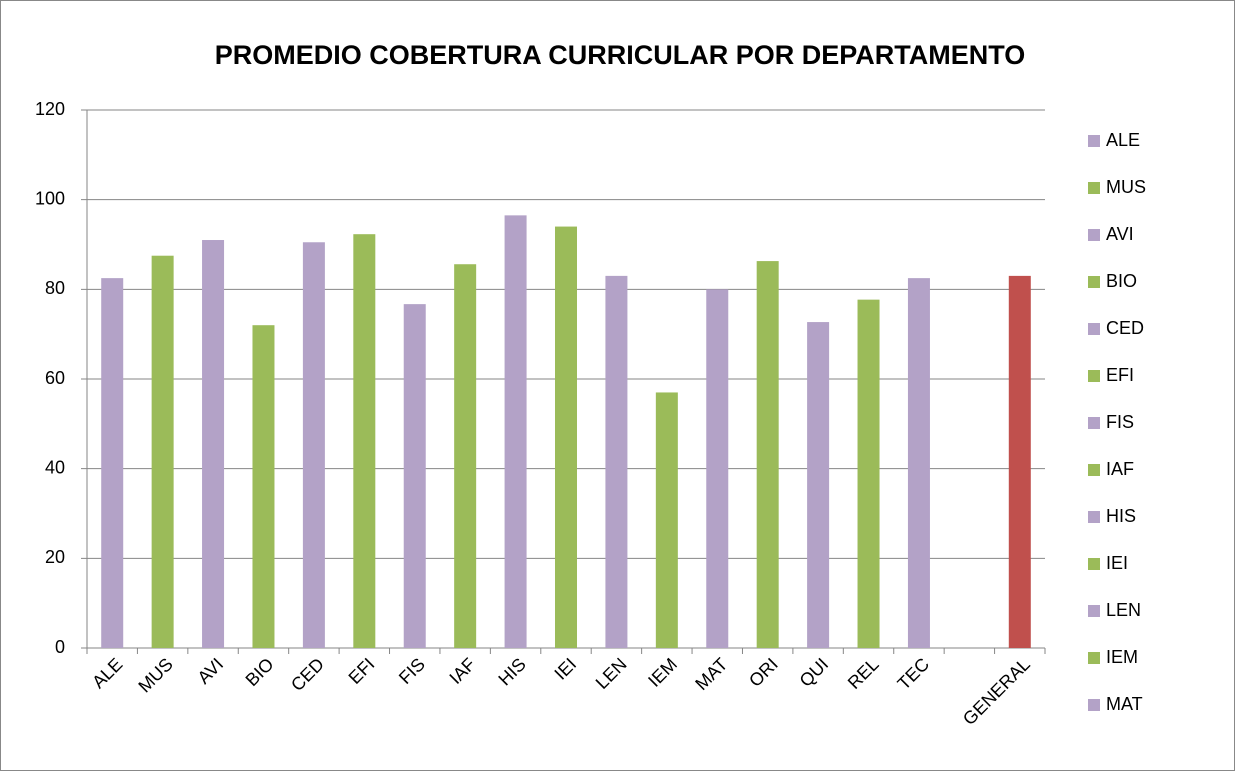 The image size is (1235, 771). I want to click on legend-label: MUS, so click(1126, 187).